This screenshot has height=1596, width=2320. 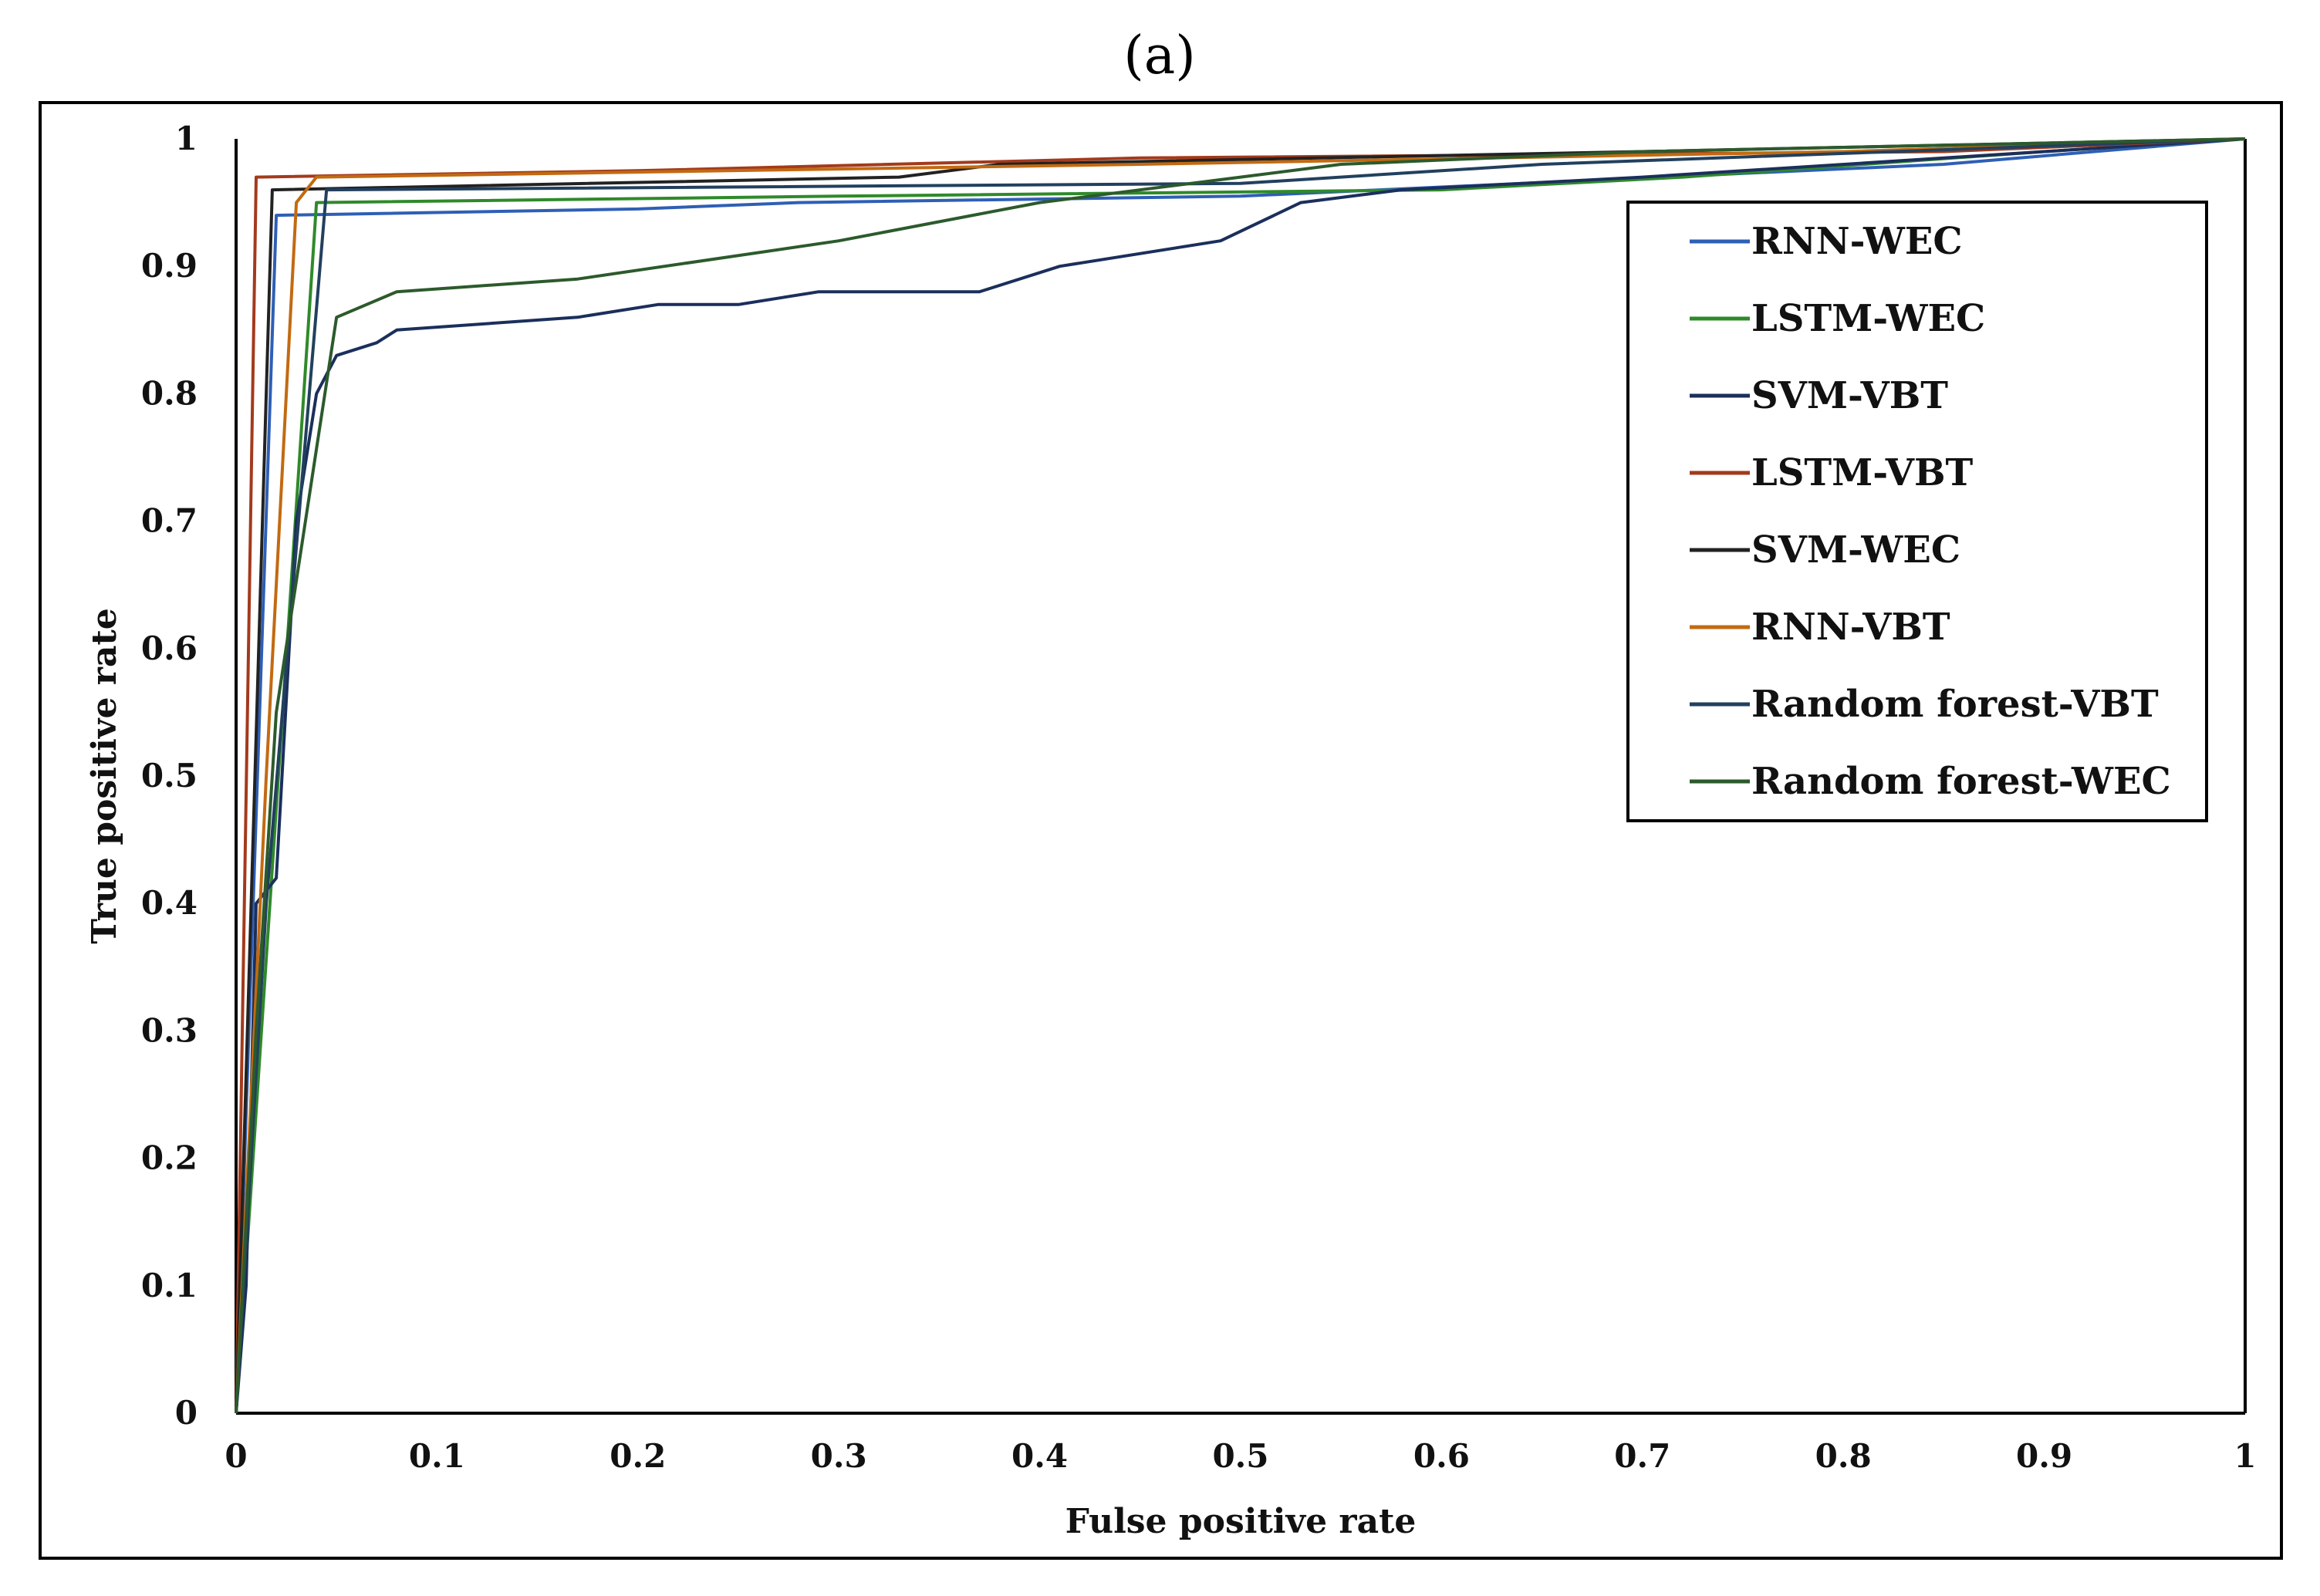 What do you see at coordinates (839, 1456) in the screenshot?
I see `x-tick-label: 0.3` at bounding box center [839, 1456].